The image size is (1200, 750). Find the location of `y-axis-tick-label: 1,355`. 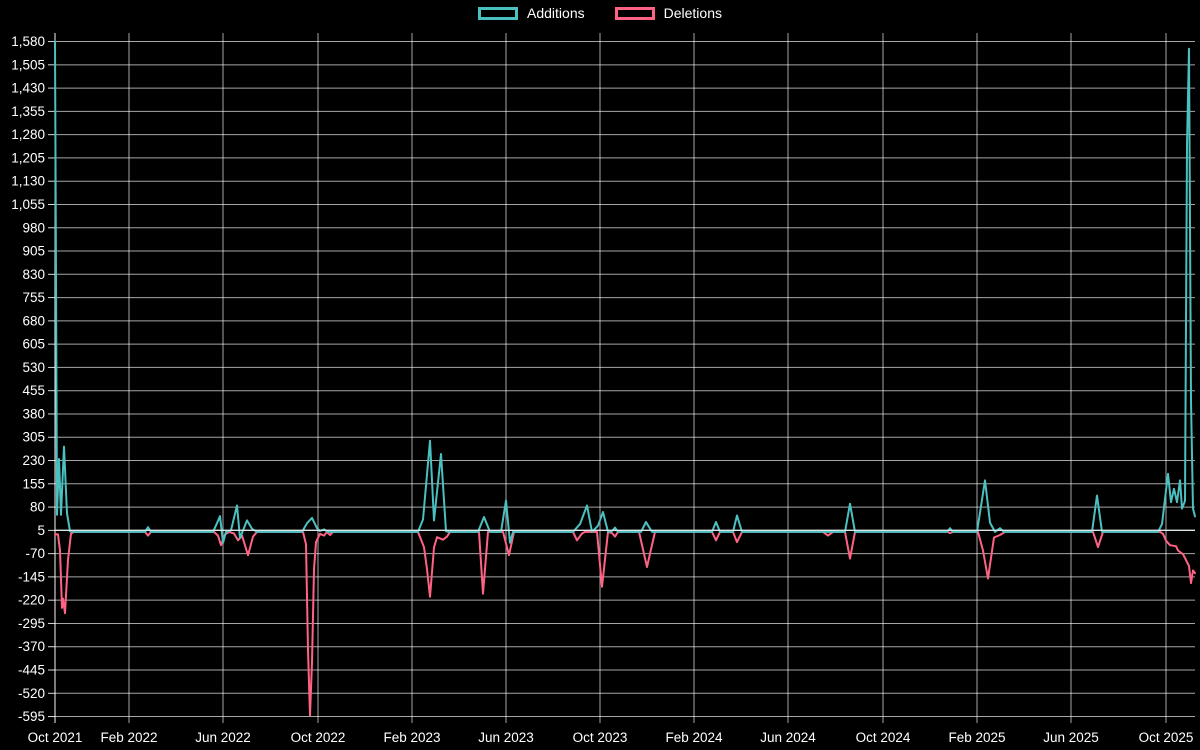

y-axis-tick-label: 1,355 is located at coordinates (28, 111).